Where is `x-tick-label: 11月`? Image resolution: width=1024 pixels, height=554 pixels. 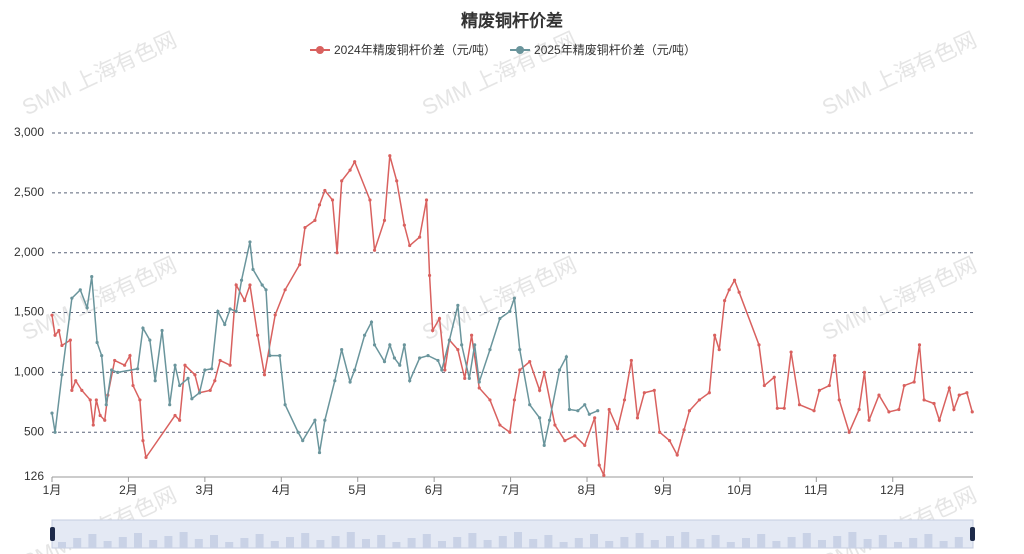 x-tick-label: 11月 is located at coordinates (816, 490).